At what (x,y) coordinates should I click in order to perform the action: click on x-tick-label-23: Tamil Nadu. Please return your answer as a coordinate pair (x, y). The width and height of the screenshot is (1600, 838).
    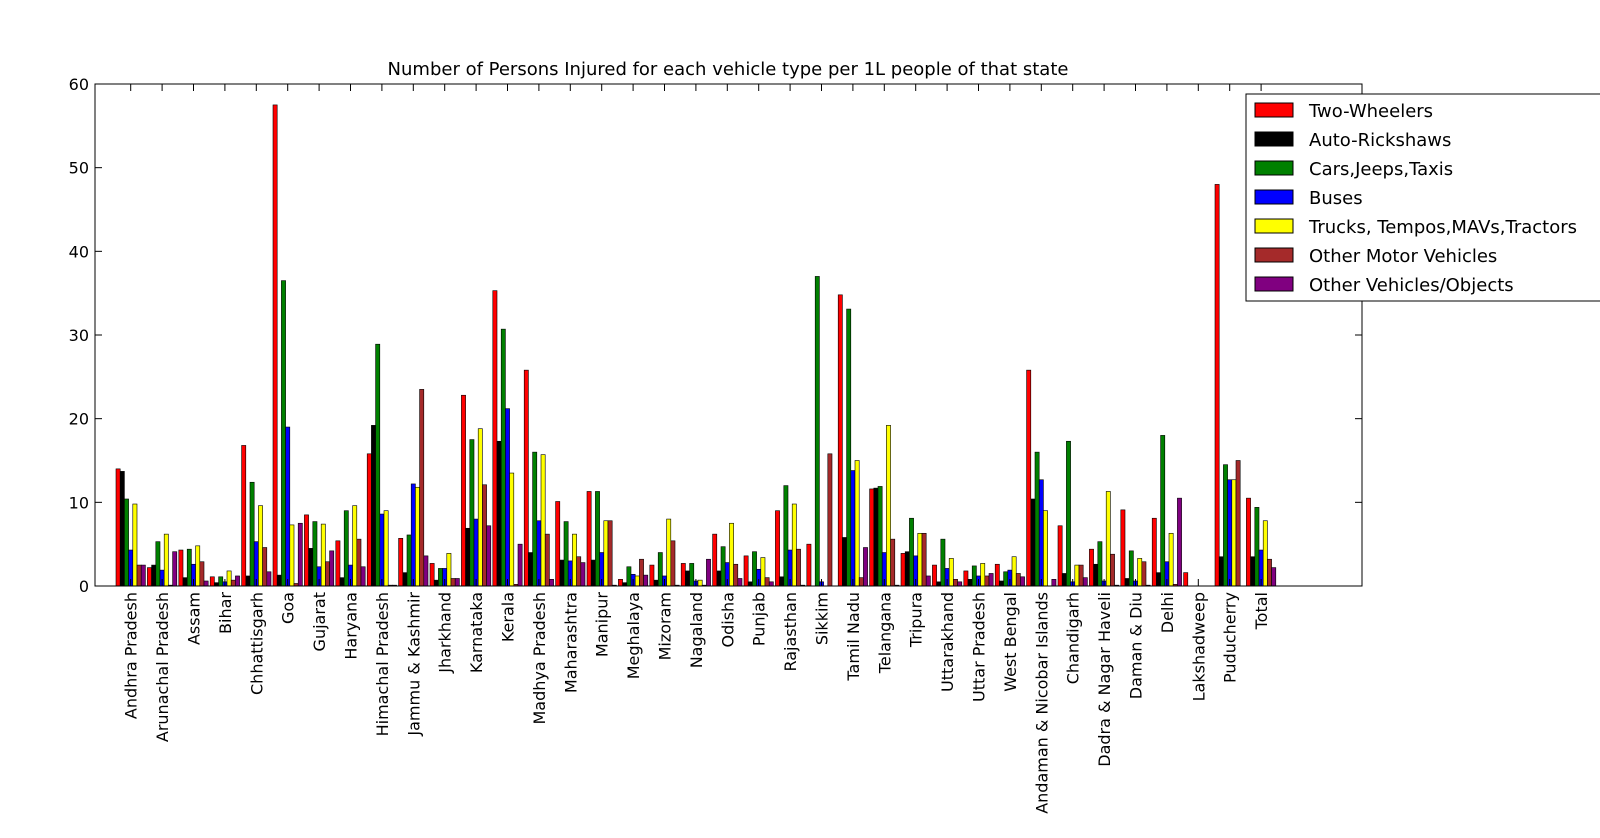
    Looking at the image, I should click on (853, 637).